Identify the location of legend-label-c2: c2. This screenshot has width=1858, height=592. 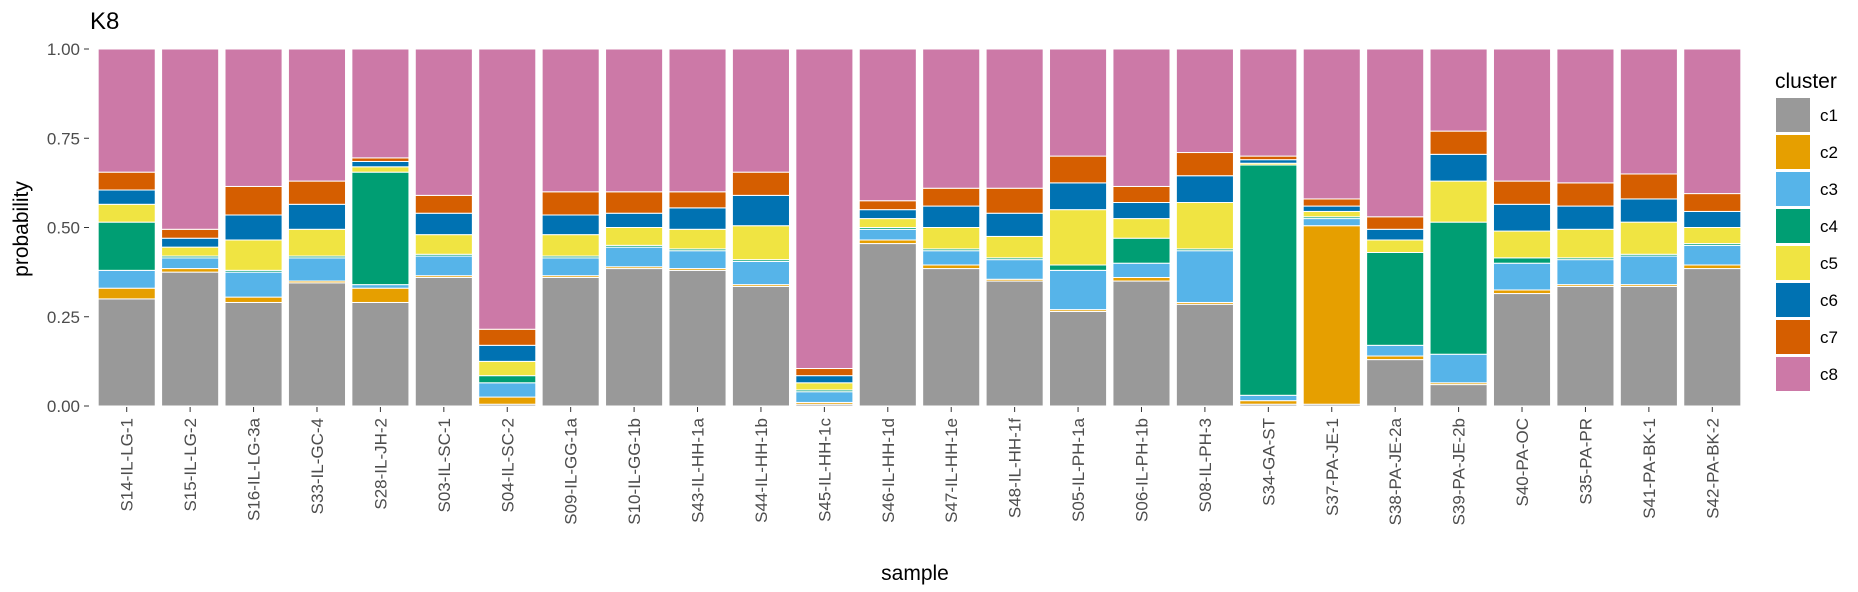
(1829, 152).